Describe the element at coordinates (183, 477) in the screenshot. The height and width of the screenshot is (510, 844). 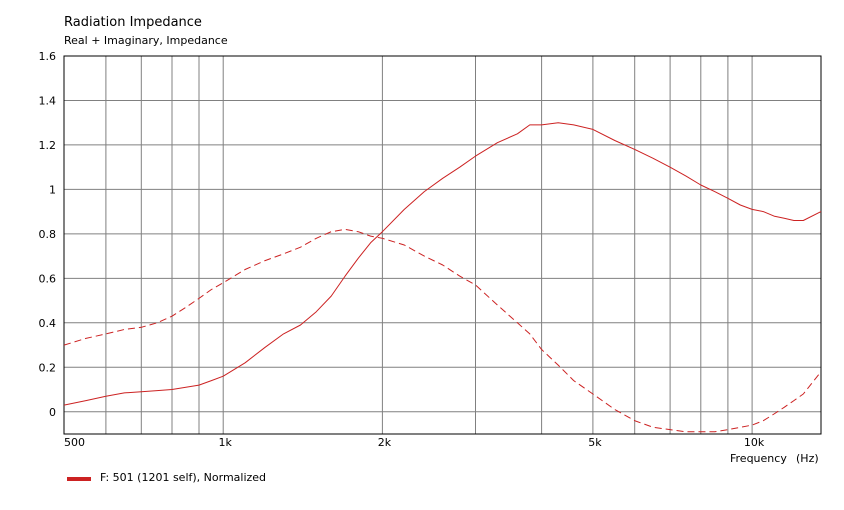
I see `legend-label: F: 501 (1201 self), Normalized` at that location.